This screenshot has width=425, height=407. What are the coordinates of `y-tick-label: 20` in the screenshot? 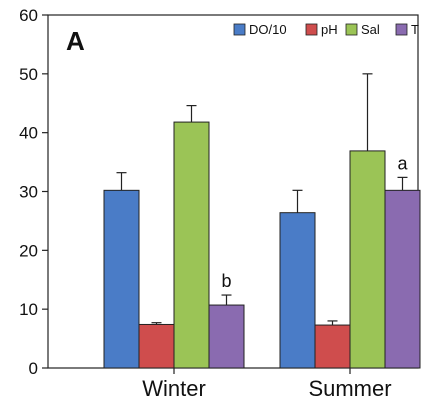 It's located at (28, 250).